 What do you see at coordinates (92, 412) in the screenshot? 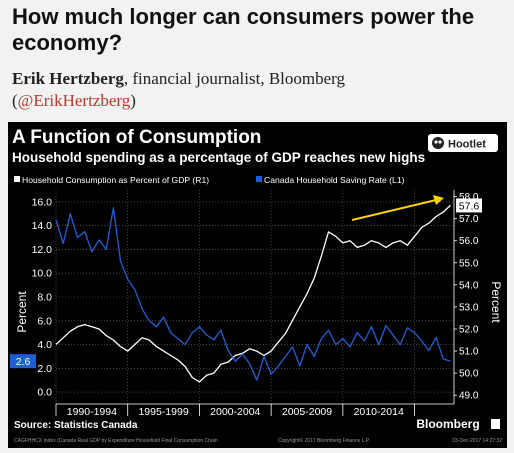
I see `x-tick-label: 1990-1994` at bounding box center [92, 412].